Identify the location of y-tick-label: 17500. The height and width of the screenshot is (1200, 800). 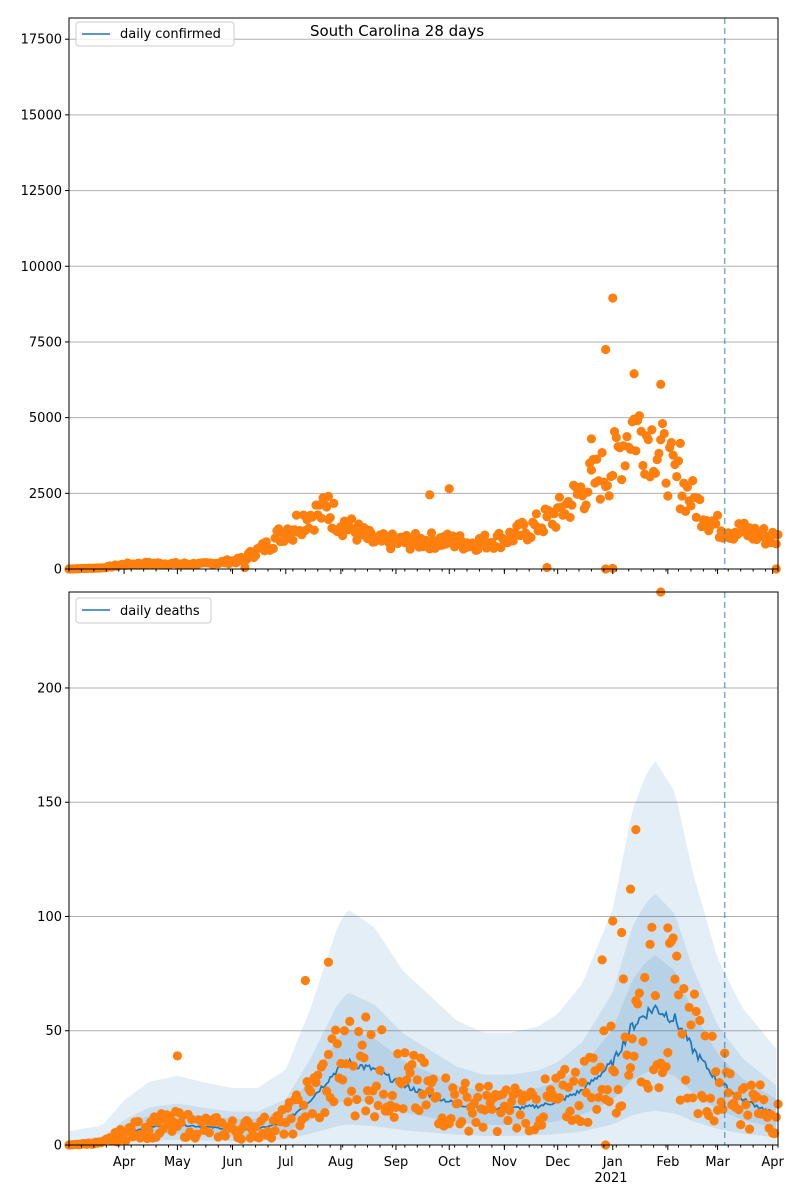
(41, 40).